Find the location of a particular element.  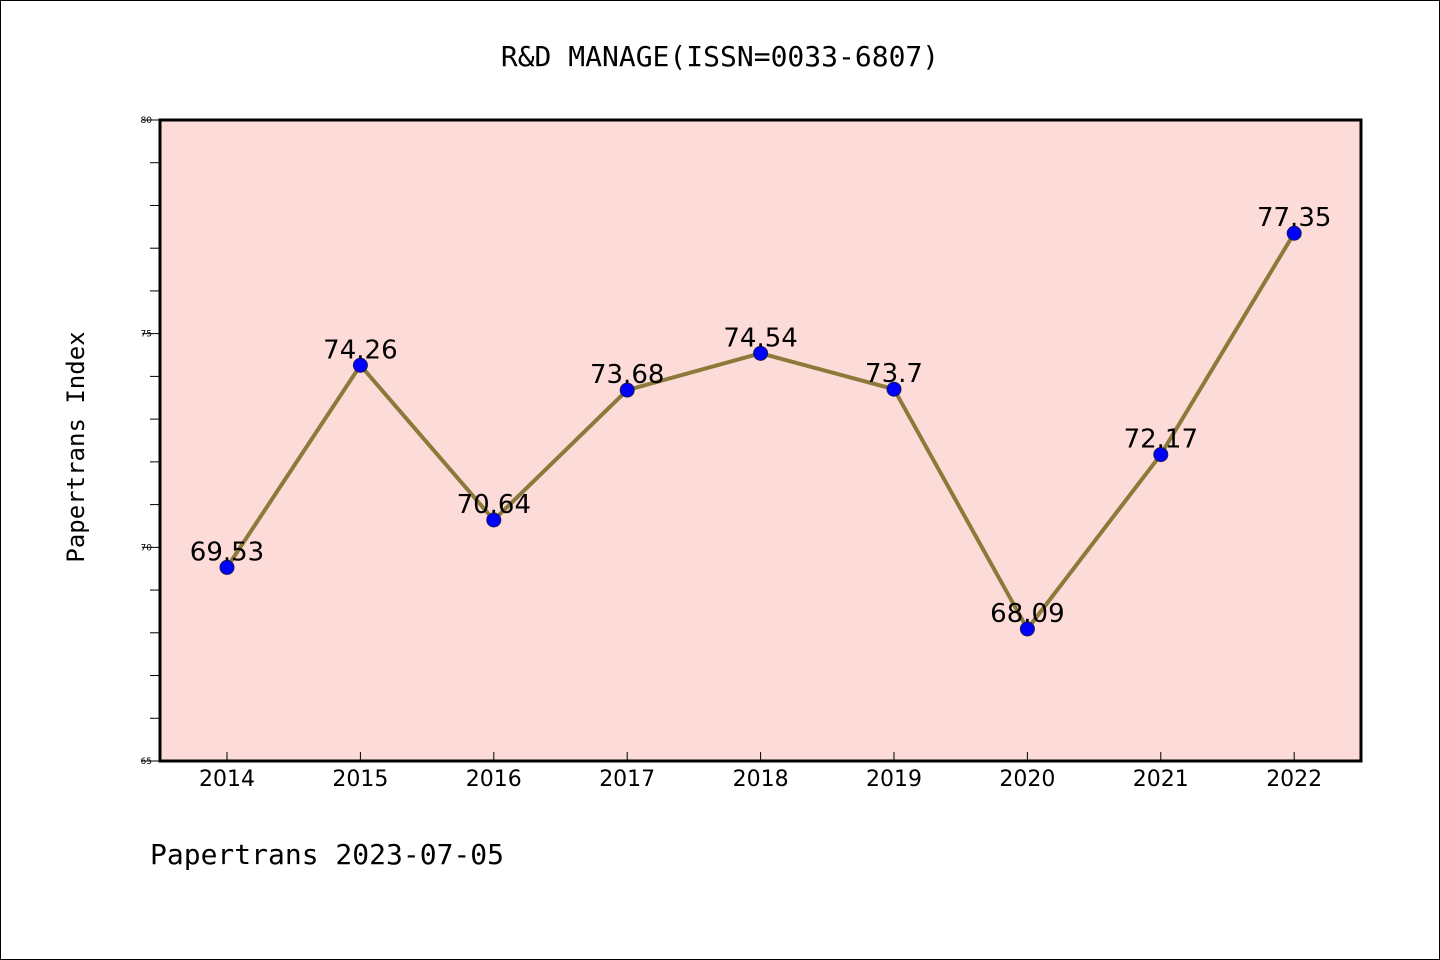

x-tick-label: 2017 is located at coordinates (627, 779).